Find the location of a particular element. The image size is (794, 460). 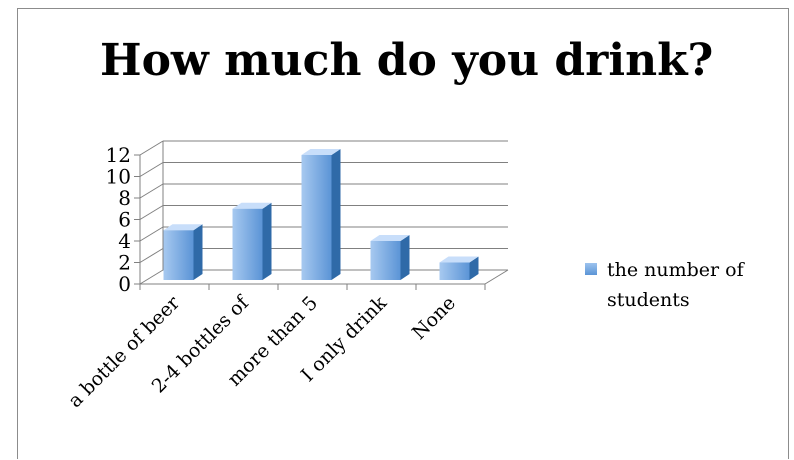

legend-swatch is located at coordinates (591, 269).